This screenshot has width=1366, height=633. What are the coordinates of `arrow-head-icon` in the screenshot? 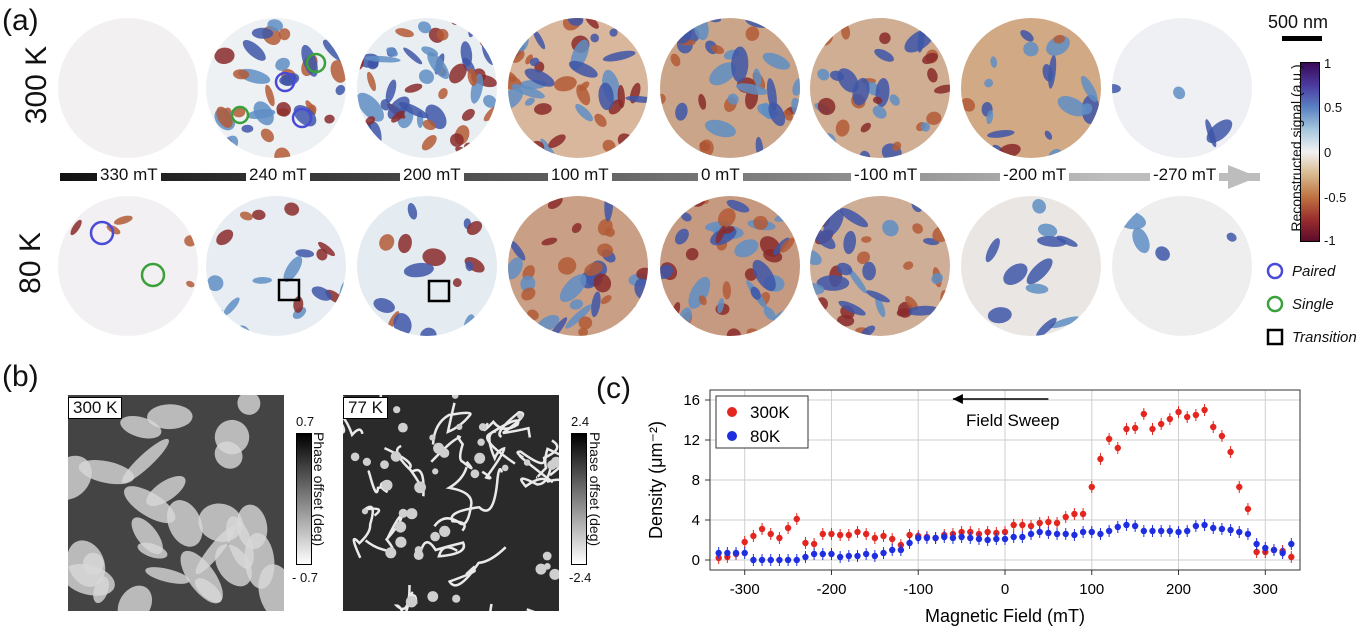 It's located at (1243, 177).